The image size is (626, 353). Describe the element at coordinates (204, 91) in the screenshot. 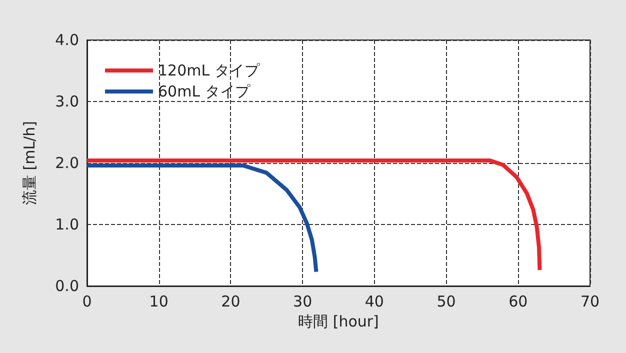

I see `legend-label: 60mL タイプ` at that location.